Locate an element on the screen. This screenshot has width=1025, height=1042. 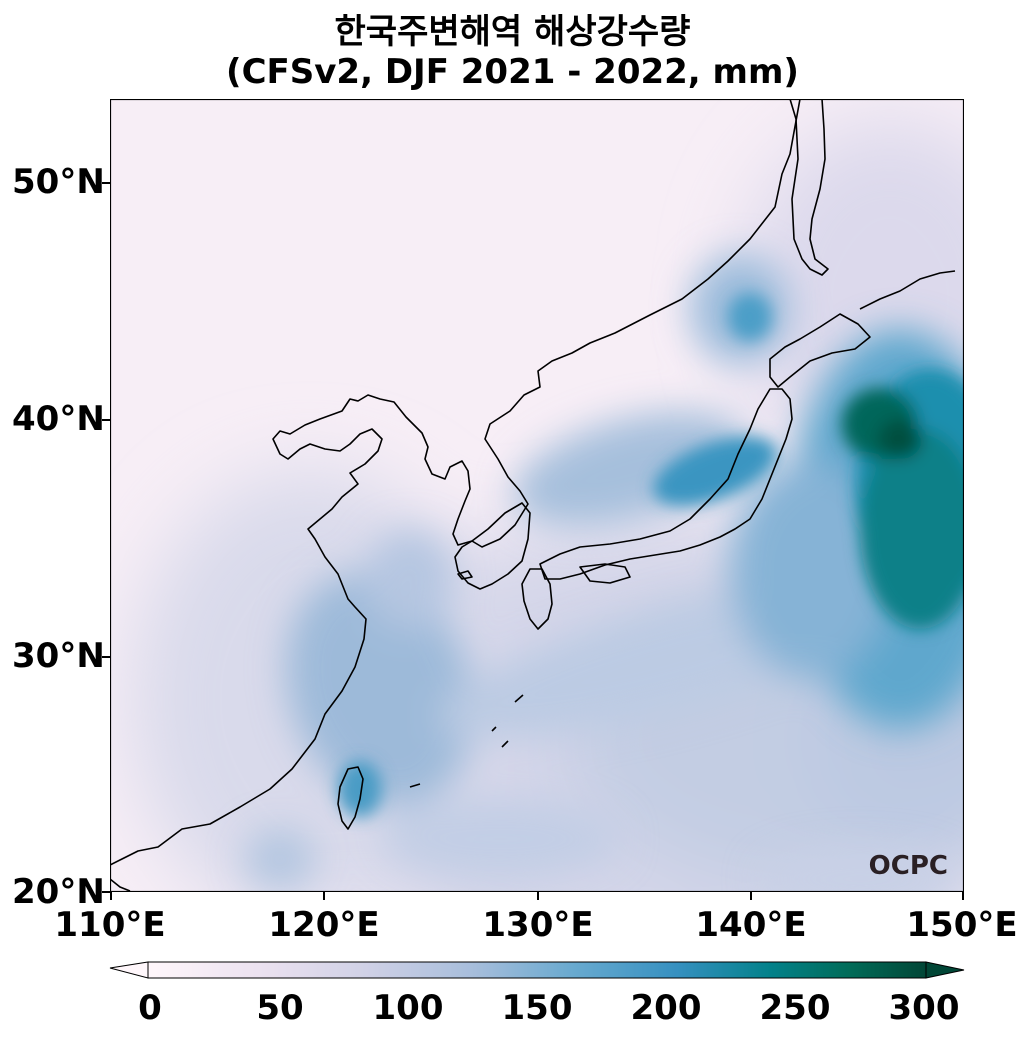
lon-label-140: 140°E is located at coordinates (751, 925).